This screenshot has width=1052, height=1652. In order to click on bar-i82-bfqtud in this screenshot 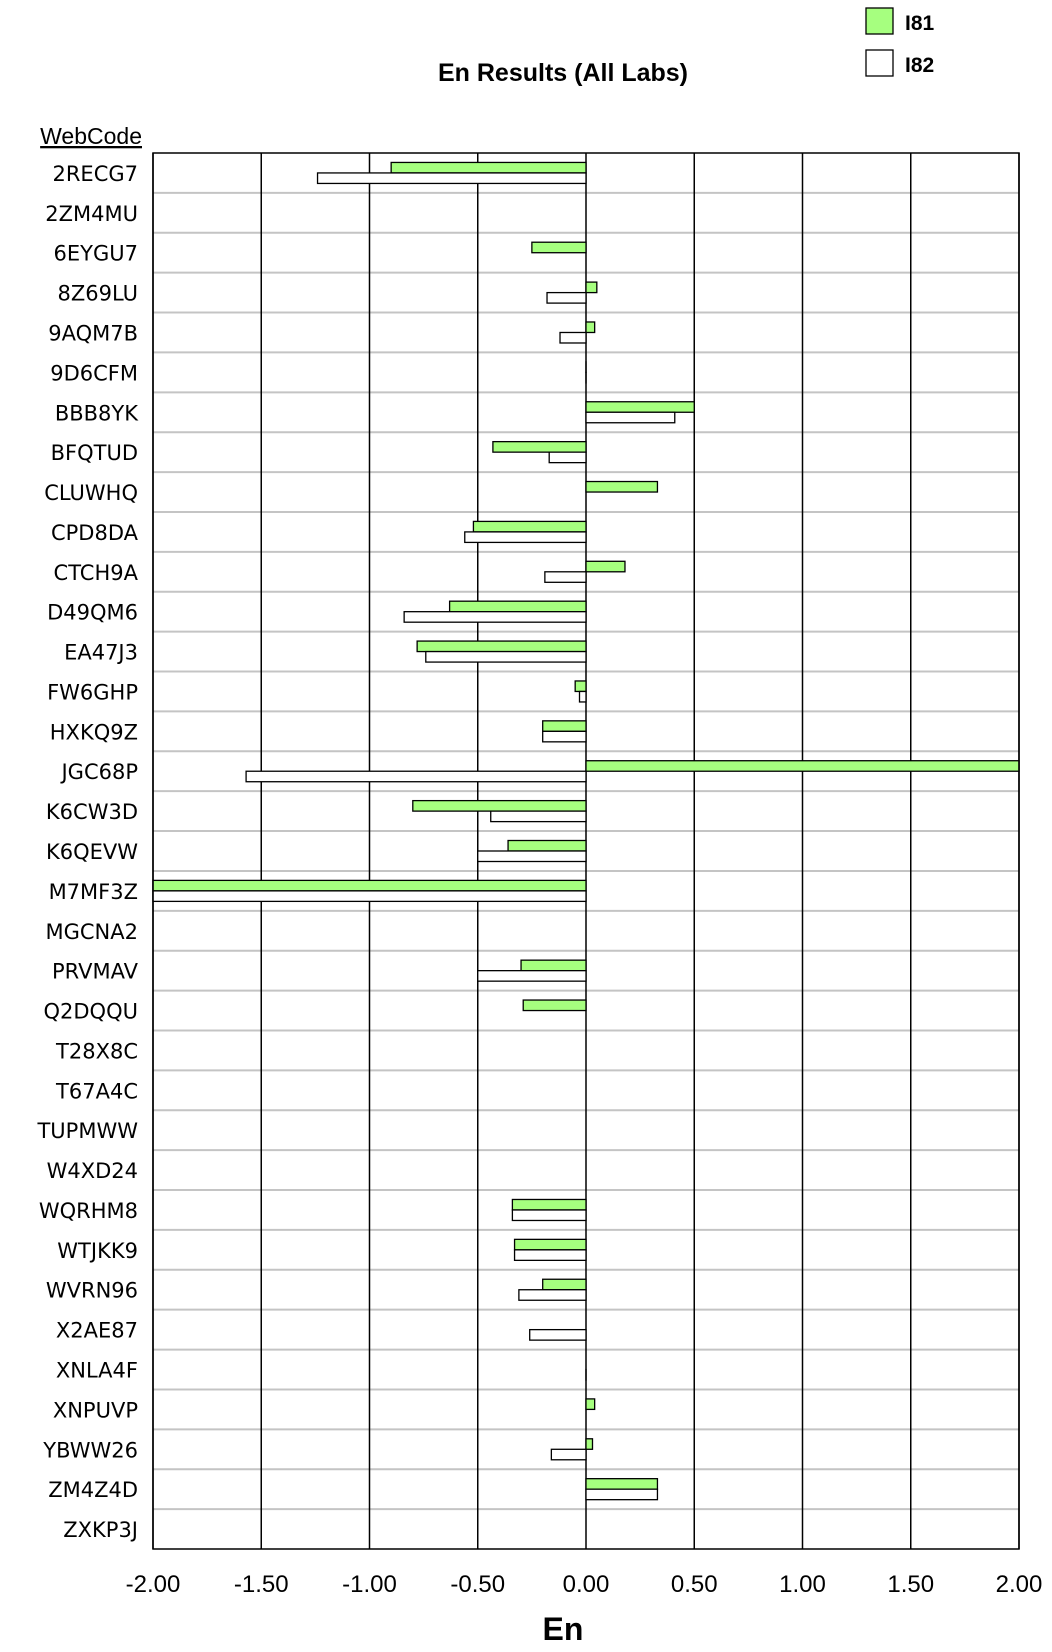, I will do `click(567, 457)`.